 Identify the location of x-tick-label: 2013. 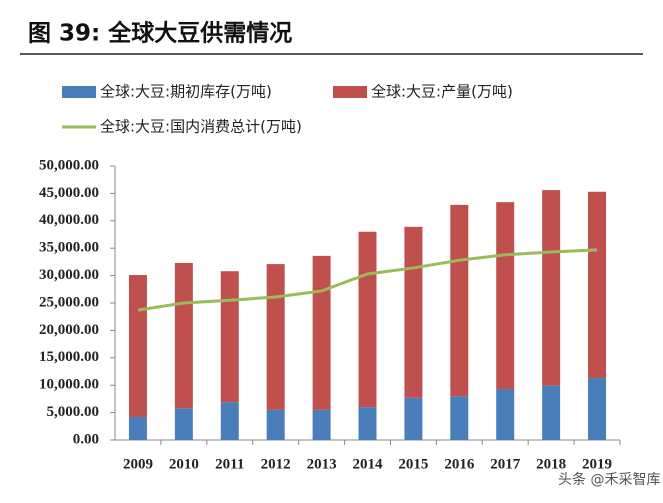
(322, 464).